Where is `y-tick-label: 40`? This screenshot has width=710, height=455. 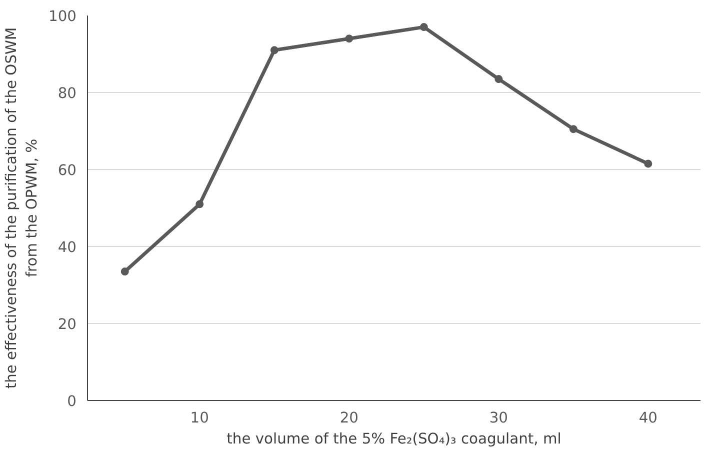
y-tick-label: 40 is located at coordinates (67, 247).